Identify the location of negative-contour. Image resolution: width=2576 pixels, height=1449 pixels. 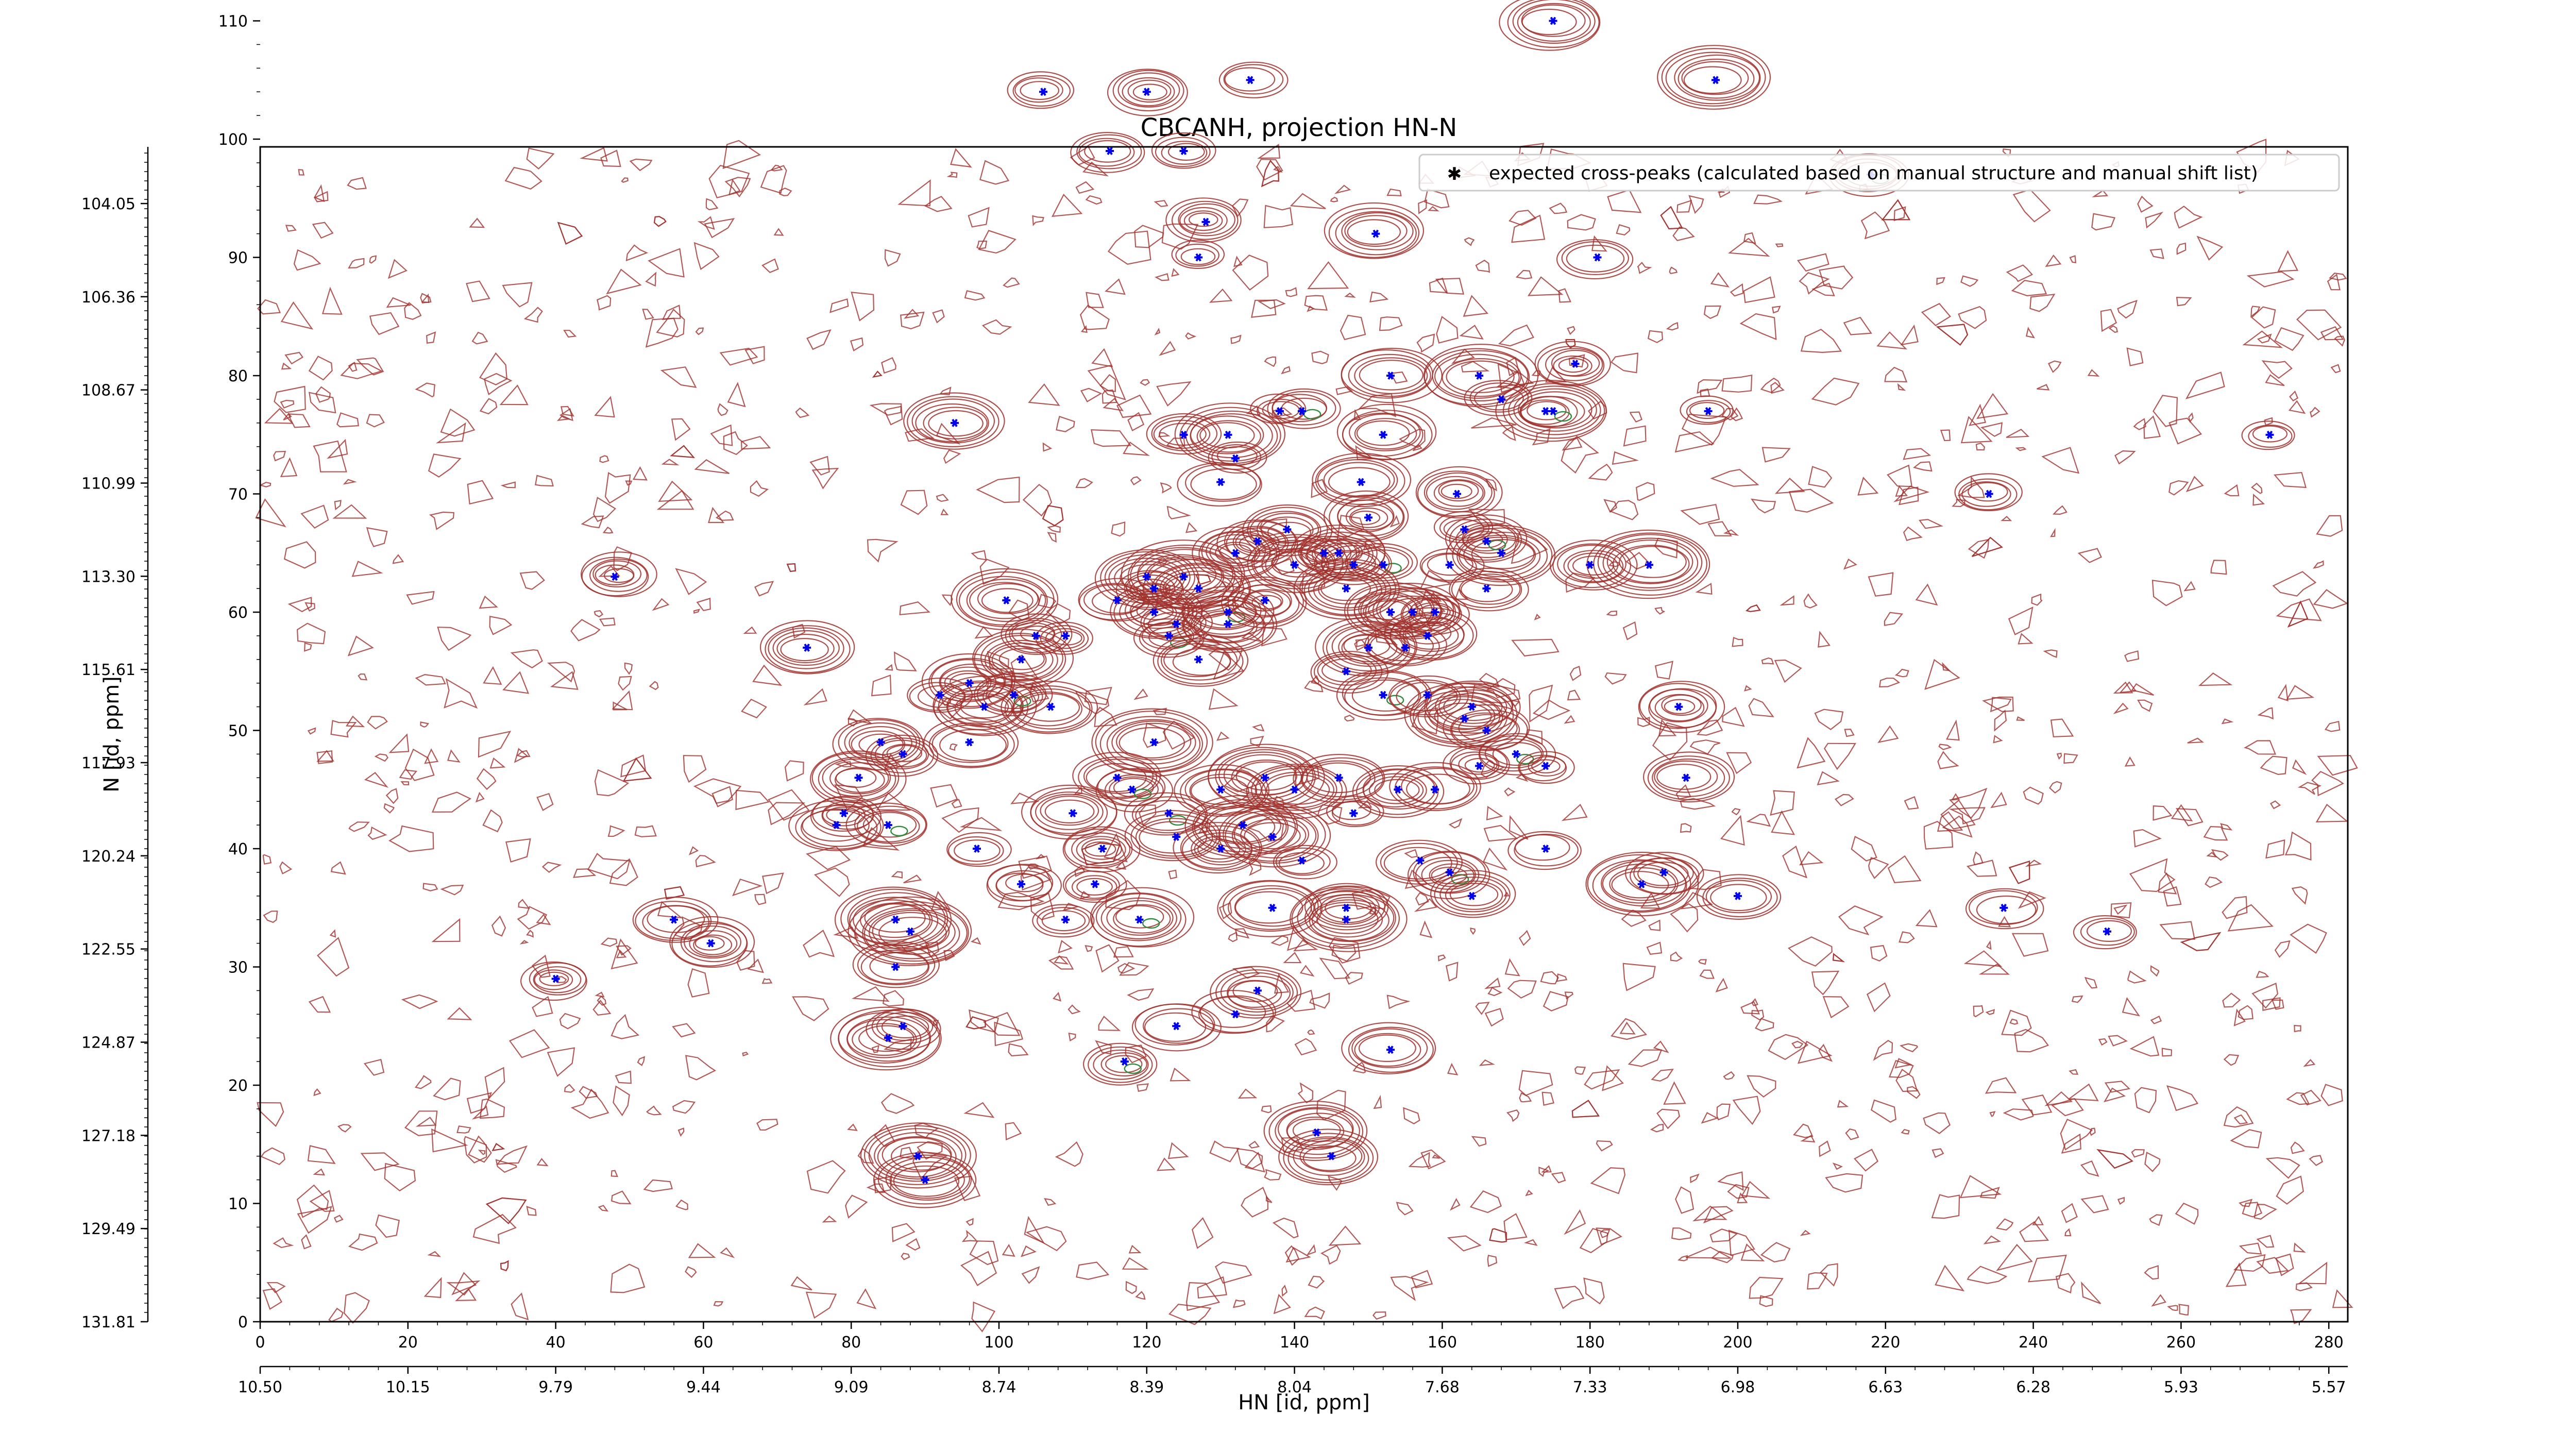
(899, 831).